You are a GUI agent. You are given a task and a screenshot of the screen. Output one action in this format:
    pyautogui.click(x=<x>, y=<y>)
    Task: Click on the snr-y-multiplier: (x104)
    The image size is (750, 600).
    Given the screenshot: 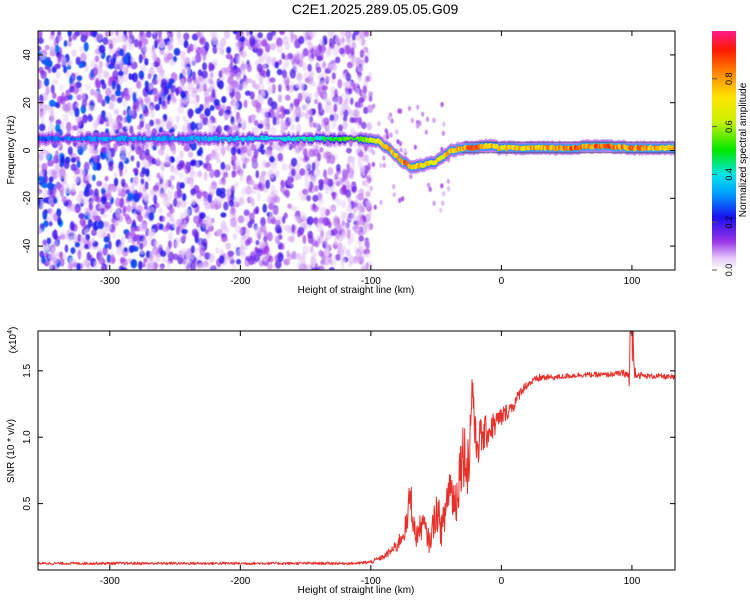 What is the action you would take?
    pyautogui.click(x=13, y=340)
    